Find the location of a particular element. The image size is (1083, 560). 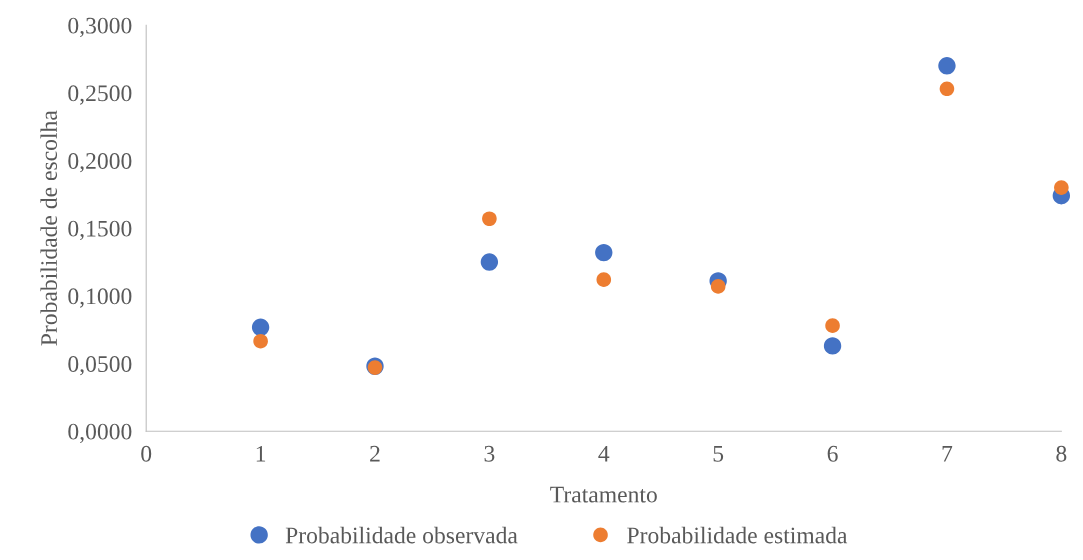

x-tick-label: 6 is located at coordinates (832, 453).